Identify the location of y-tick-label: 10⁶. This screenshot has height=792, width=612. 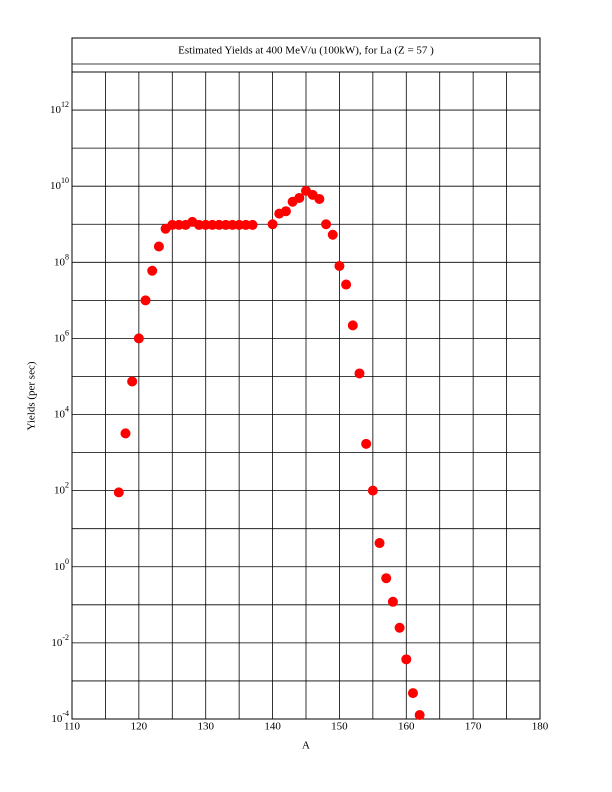
(61, 336).